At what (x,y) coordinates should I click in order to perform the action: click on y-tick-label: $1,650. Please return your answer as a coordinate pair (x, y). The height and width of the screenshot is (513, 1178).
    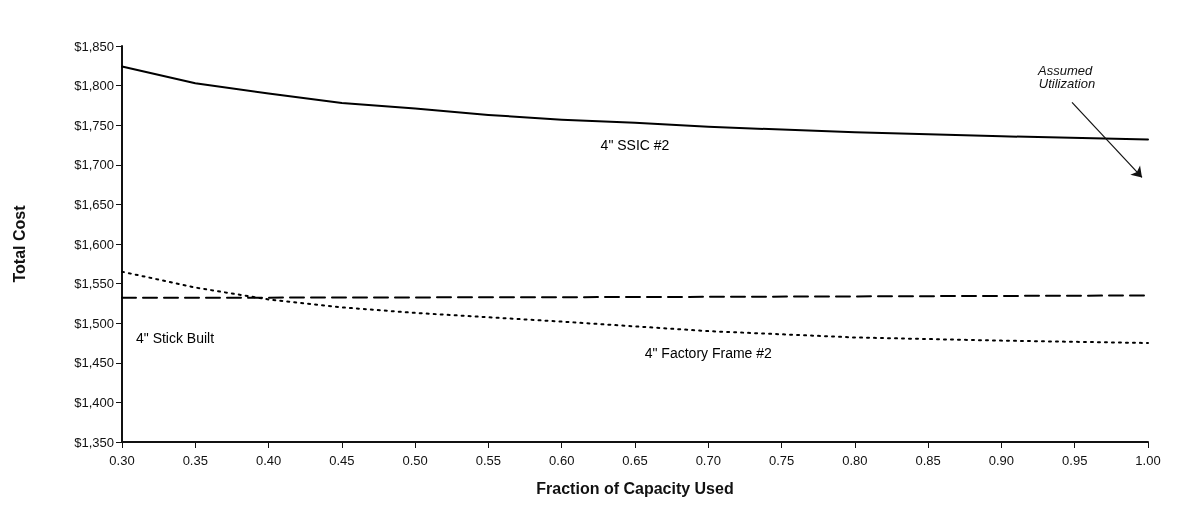
    Looking at the image, I should click on (94, 204).